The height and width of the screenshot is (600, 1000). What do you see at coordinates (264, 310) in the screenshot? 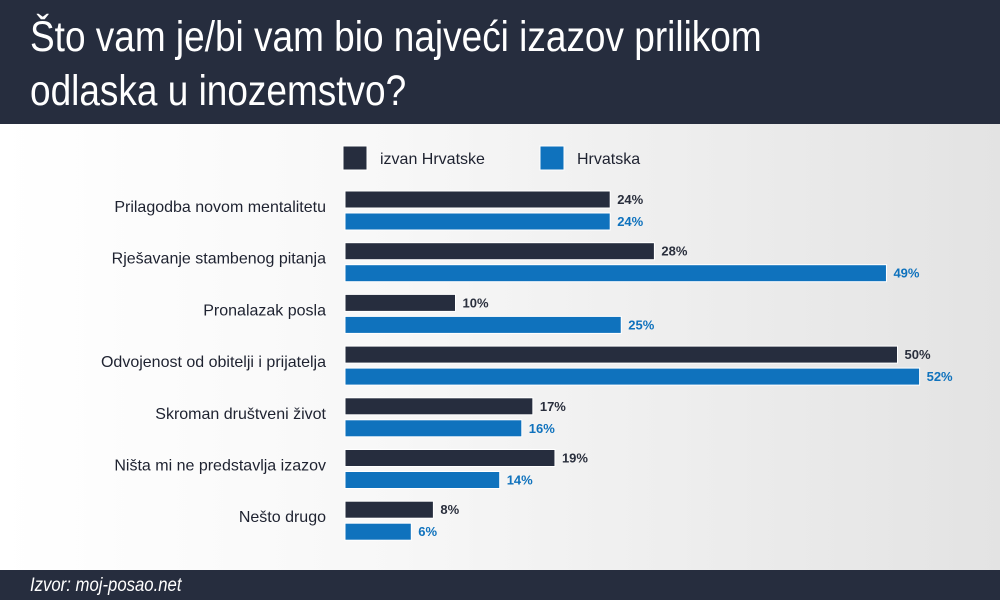
I see `category-label: Pronalazak posla` at bounding box center [264, 310].